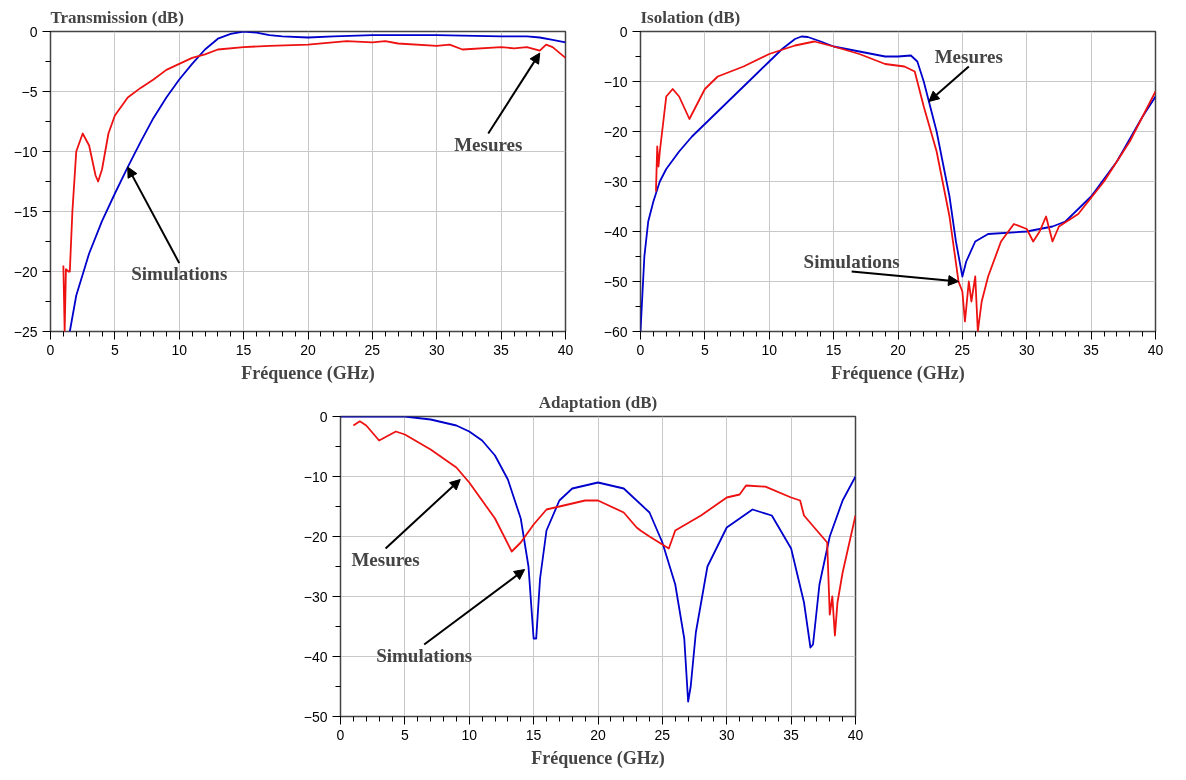 The width and height of the screenshot is (1186, 780). What do you see at coordinates (117, 17) in the screenshot?
I see `chart-title: Transmission (dB)` at bounding box center [117, 17].